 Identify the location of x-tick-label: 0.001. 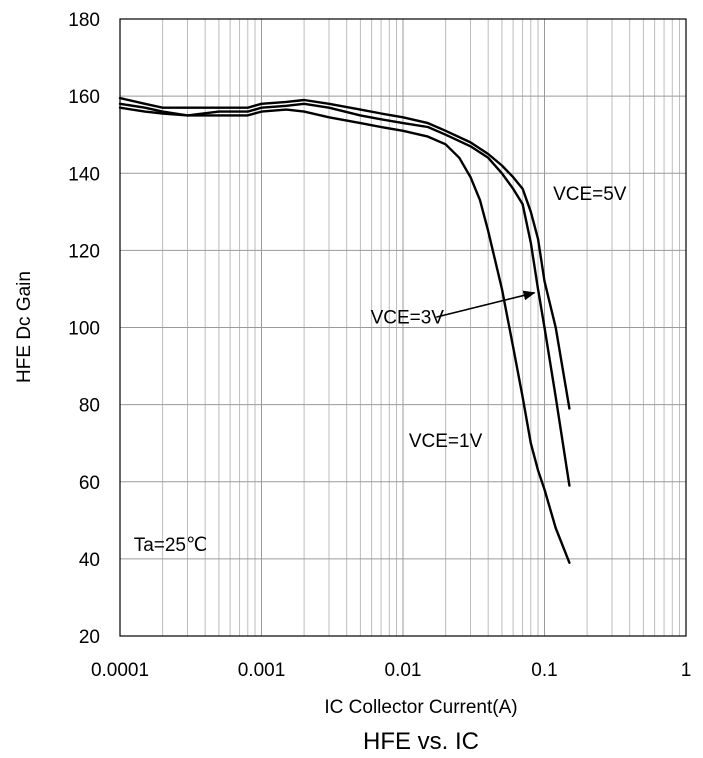
(262, 670).